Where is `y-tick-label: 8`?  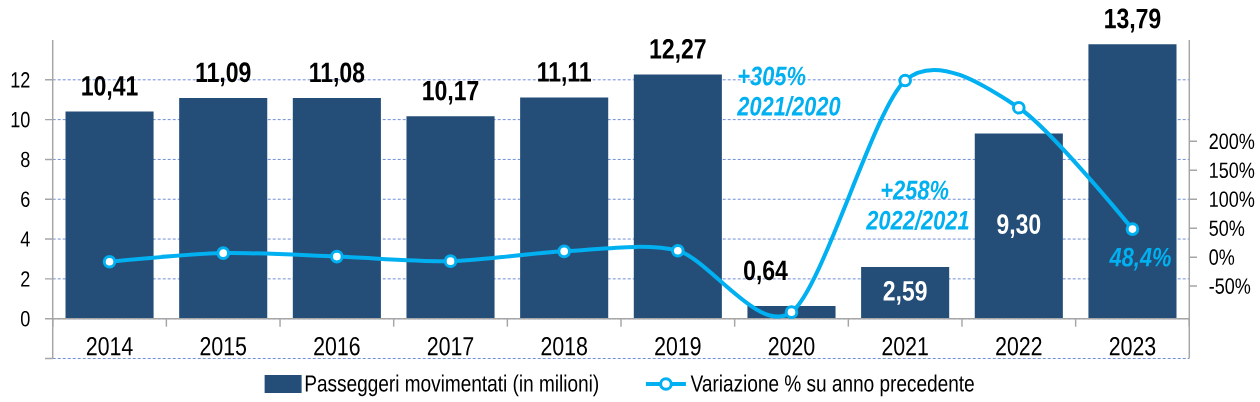
y-tick-label: 8 is located at coordinates (25, 159).